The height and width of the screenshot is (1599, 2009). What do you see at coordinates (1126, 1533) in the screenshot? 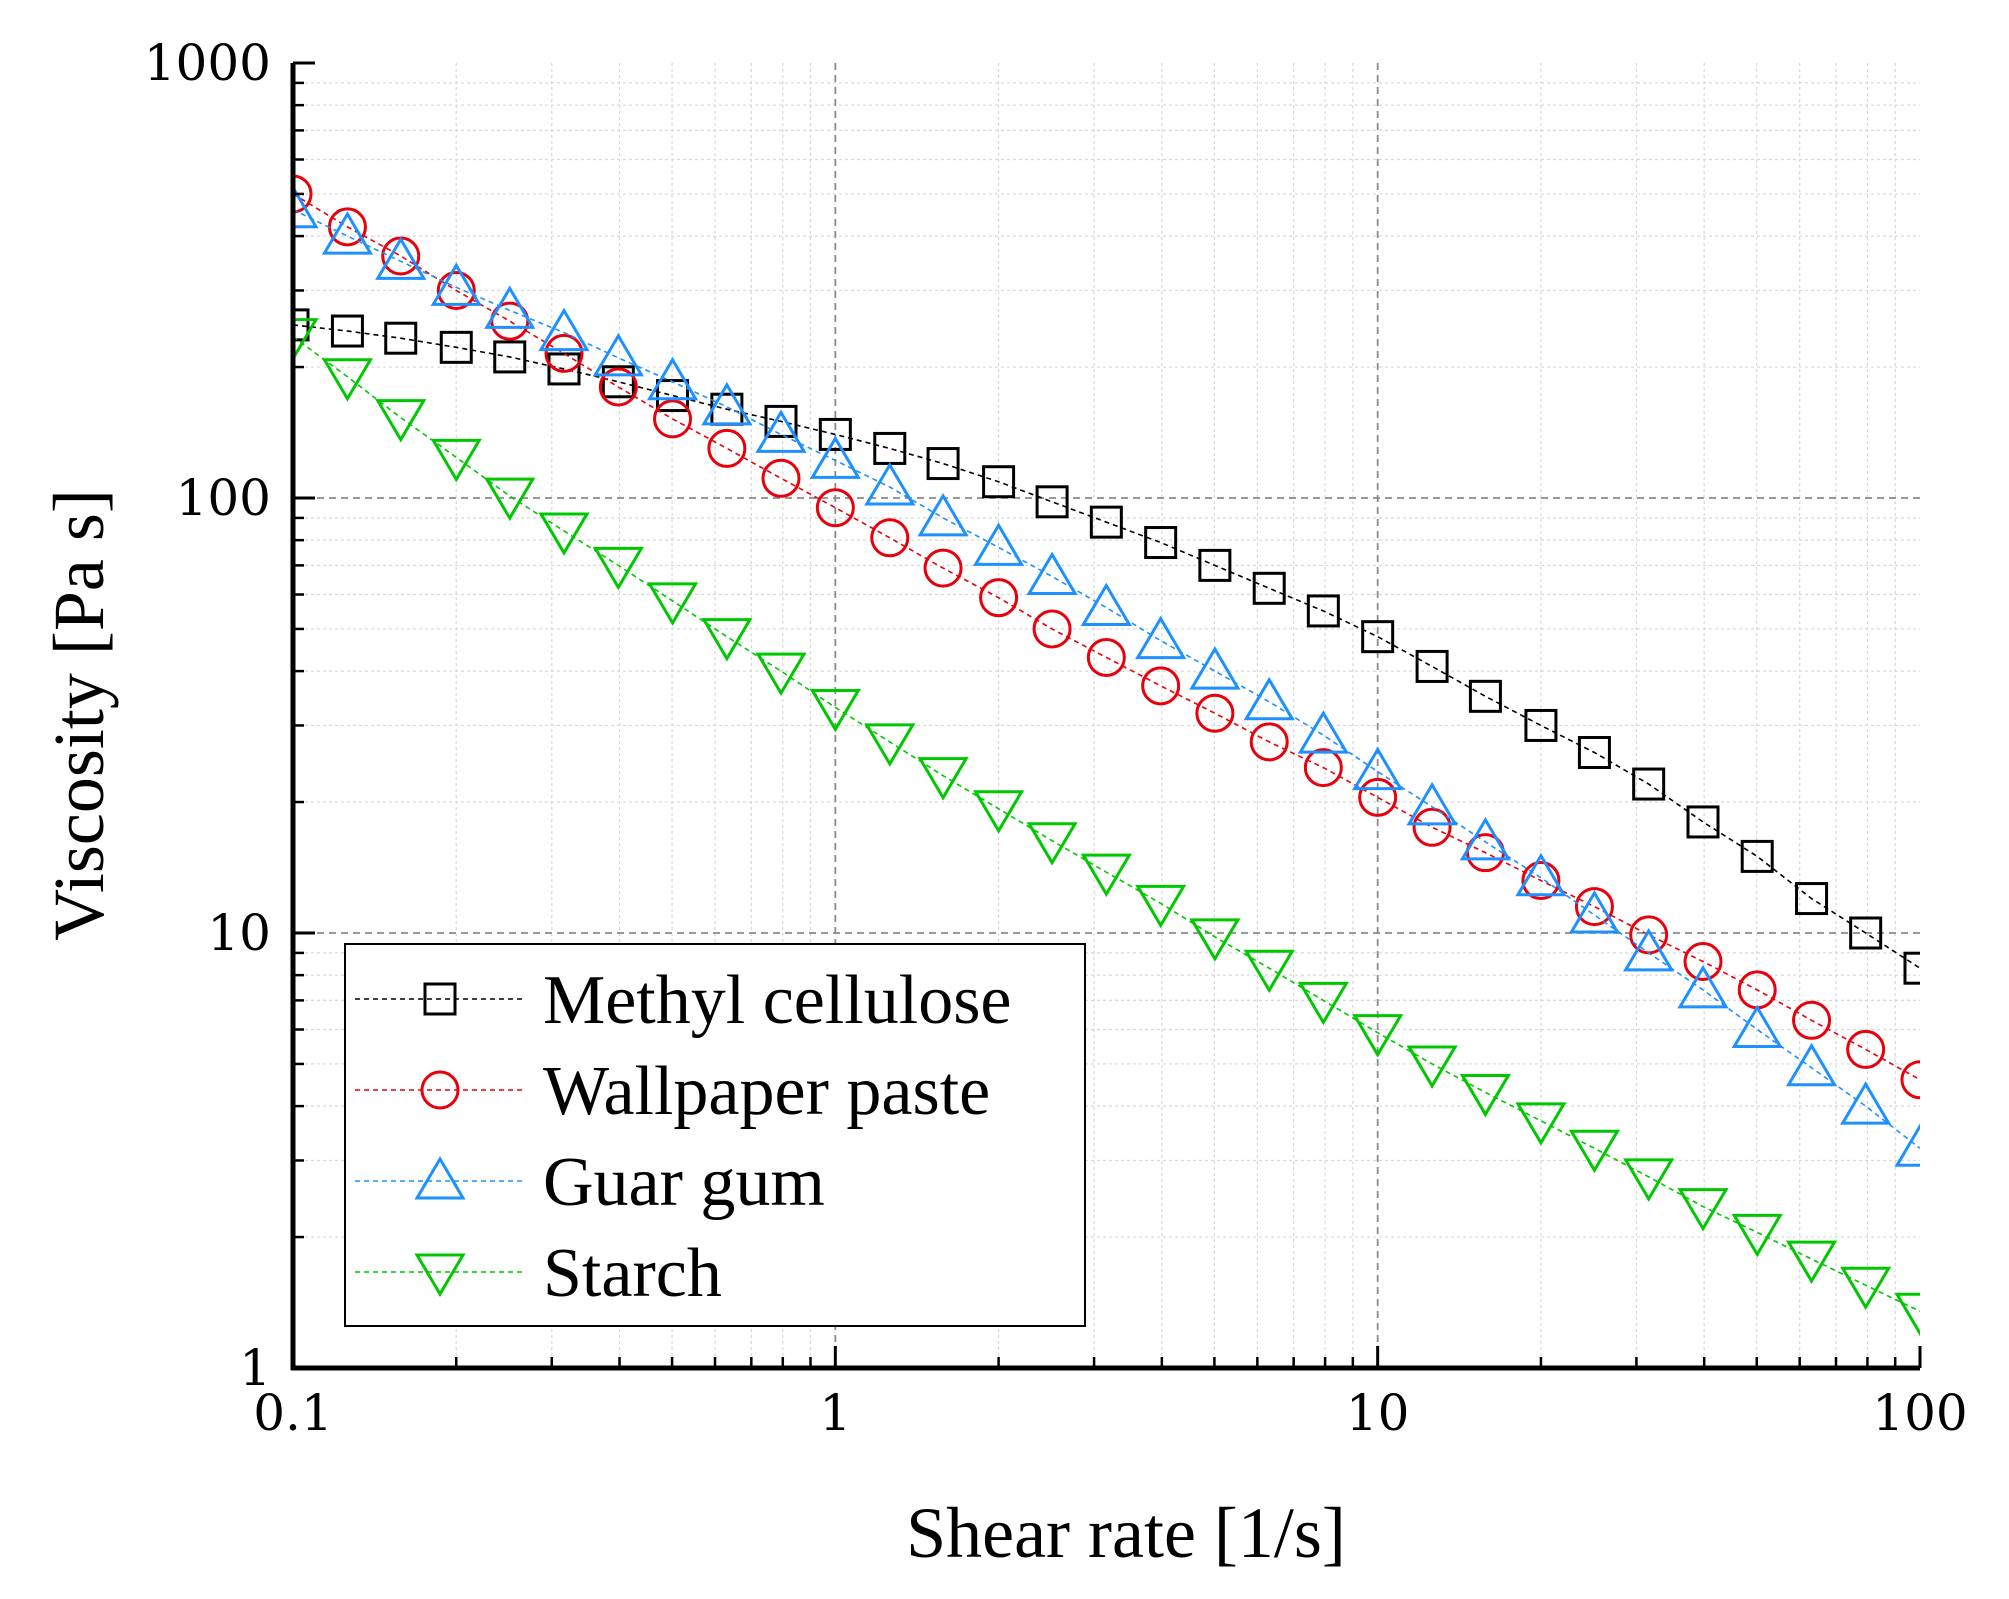
I see `x-axis-title: Shear rate [1/s]` at bounding box center [1126, 1533].